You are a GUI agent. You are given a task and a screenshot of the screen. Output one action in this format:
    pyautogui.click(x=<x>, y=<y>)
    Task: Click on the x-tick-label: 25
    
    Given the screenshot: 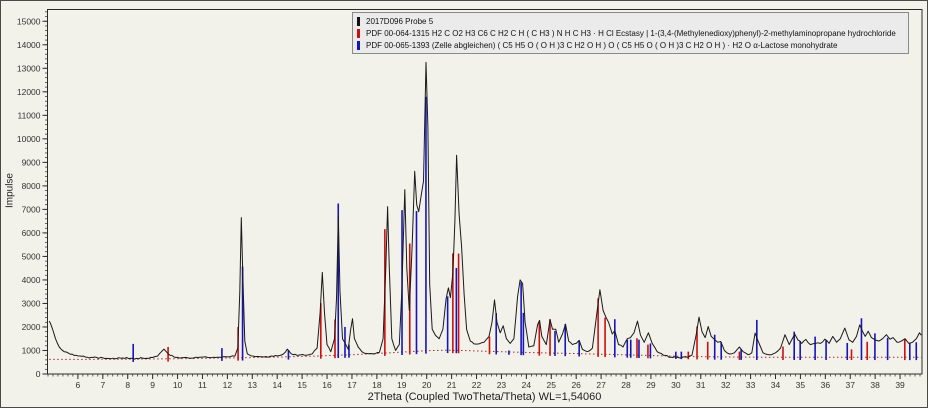 What is the action you would take?
    pyautogui.click(x=552, y=385)
    